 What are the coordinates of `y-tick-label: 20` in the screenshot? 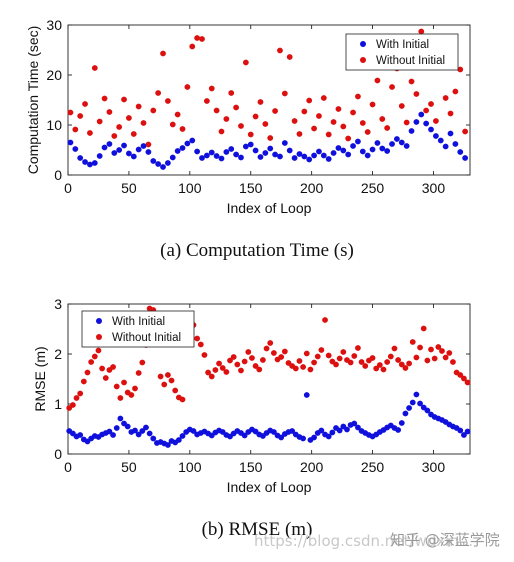 It's located at (54, 75).